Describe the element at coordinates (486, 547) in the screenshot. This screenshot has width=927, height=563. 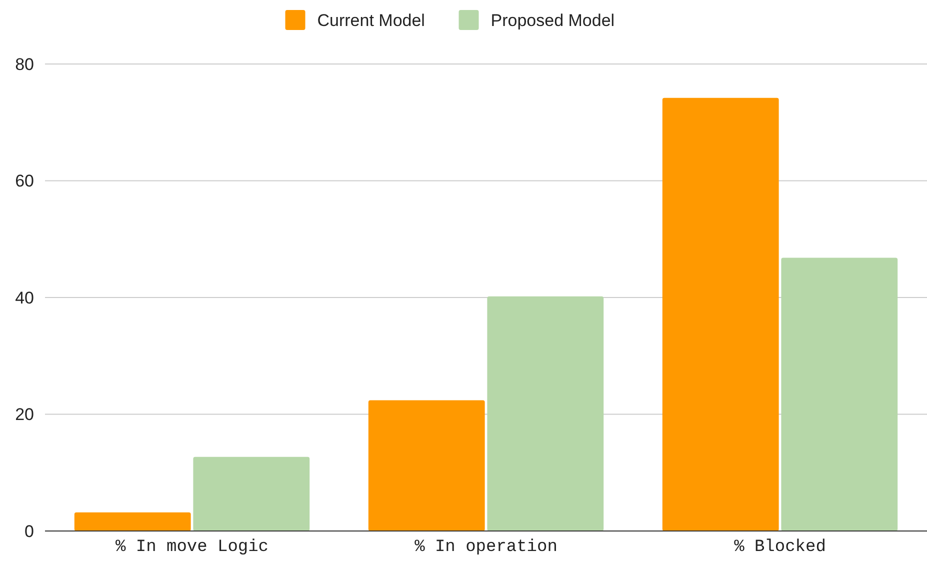
I see `x-tick-label: % In operation` at that location.